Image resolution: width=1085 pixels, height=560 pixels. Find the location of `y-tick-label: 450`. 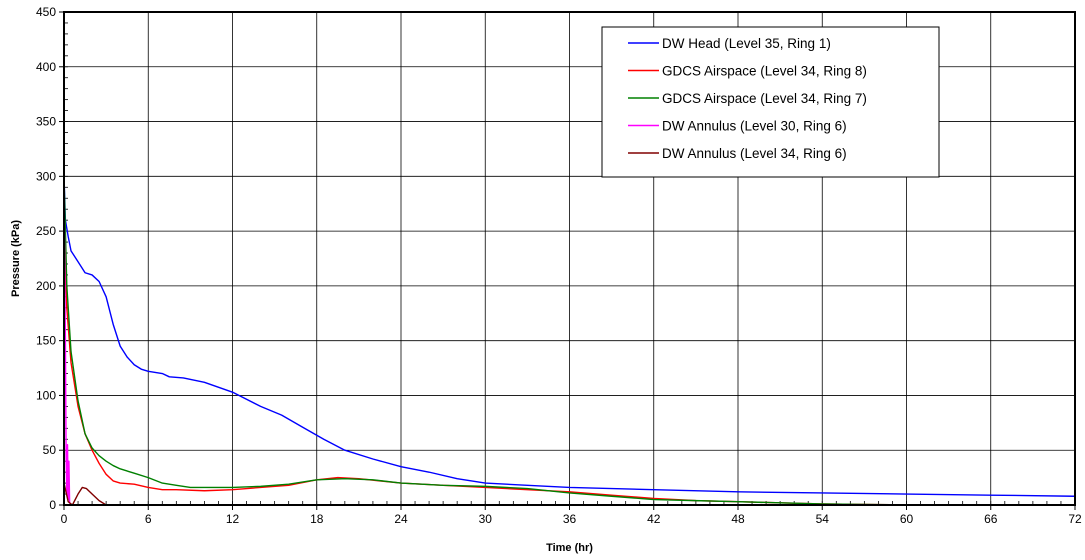

y-tick-label: 450 is located at coordinates (46, 12).